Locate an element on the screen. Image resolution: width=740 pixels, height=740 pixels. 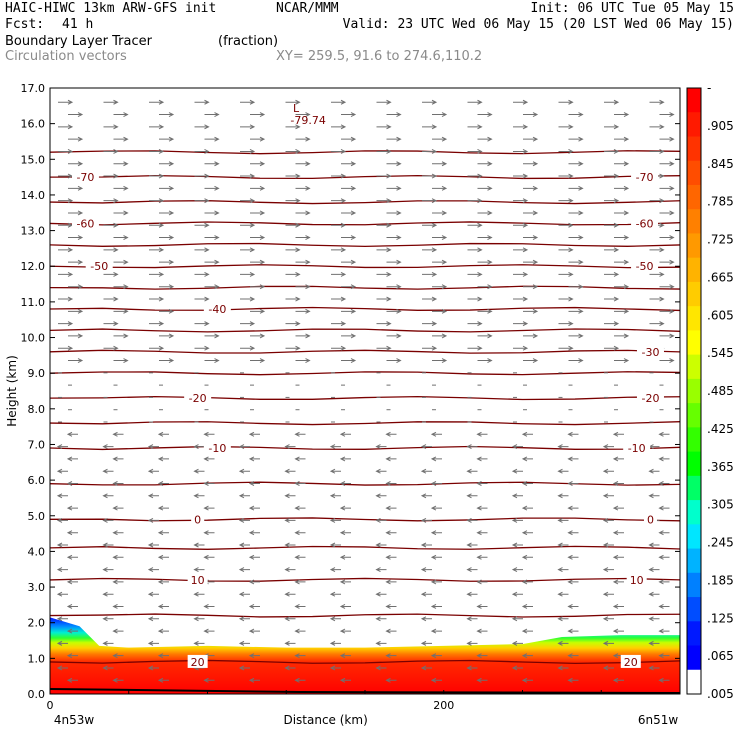
contour-label: -50 is located at coordinates (99, 266).